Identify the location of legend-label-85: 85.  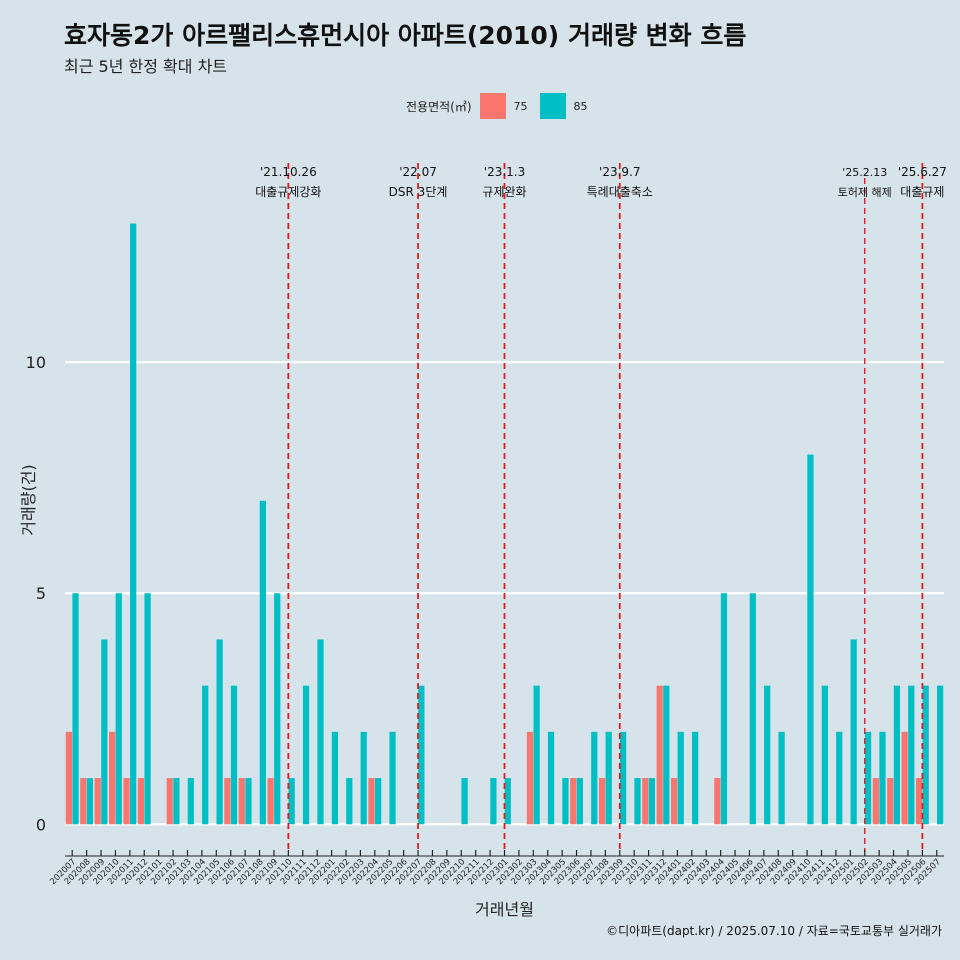
(580, 106).